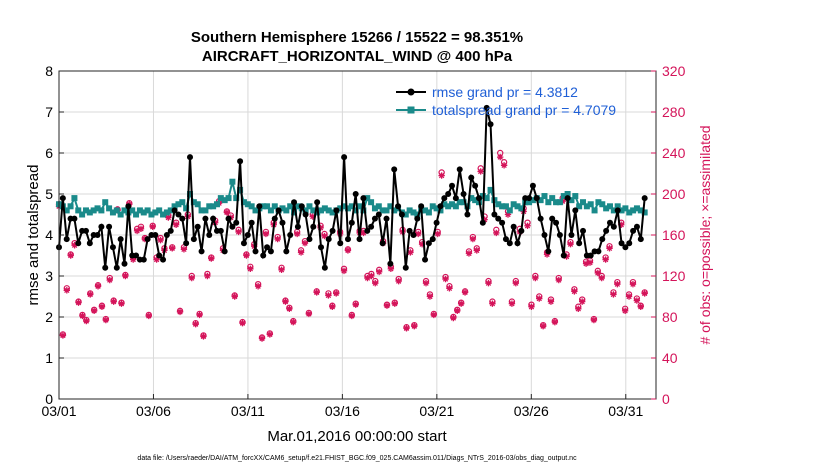 This screenshot has width=830, height=470. What do you see at coordinates (153, 411) in the screenshot?
I see `x-tick-label: 03/06` at bounding box center [153, 411].